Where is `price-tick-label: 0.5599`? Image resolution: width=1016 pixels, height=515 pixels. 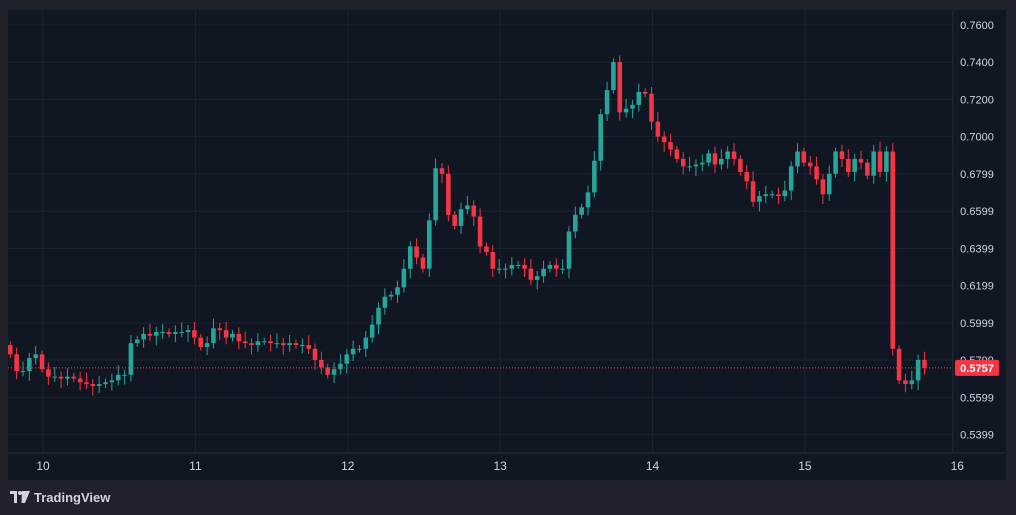
price-tick-label: 0.5599 is located at coordinates (977, 398).